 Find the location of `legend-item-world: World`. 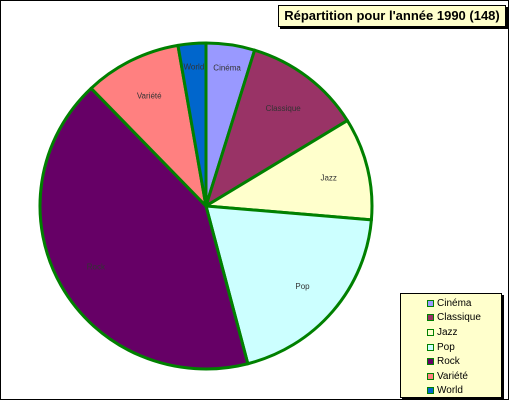

legend-item-world: World is located at coordinates (464, 391).